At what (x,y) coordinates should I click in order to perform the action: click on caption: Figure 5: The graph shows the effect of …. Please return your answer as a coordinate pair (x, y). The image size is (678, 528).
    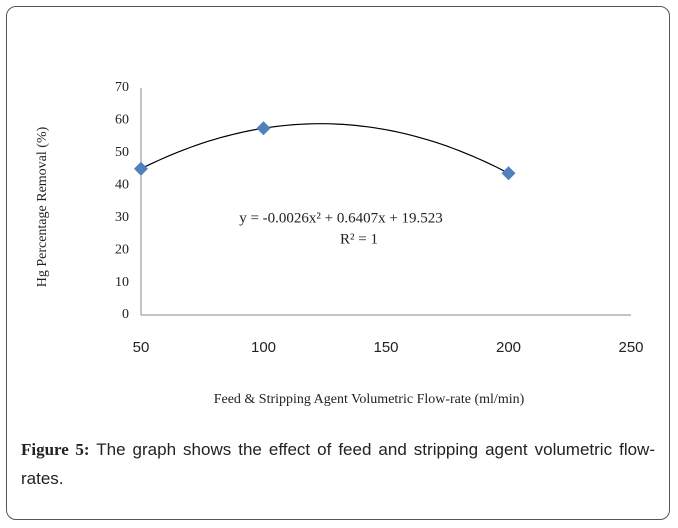
    Looking at the image, I should click on (338, 464).